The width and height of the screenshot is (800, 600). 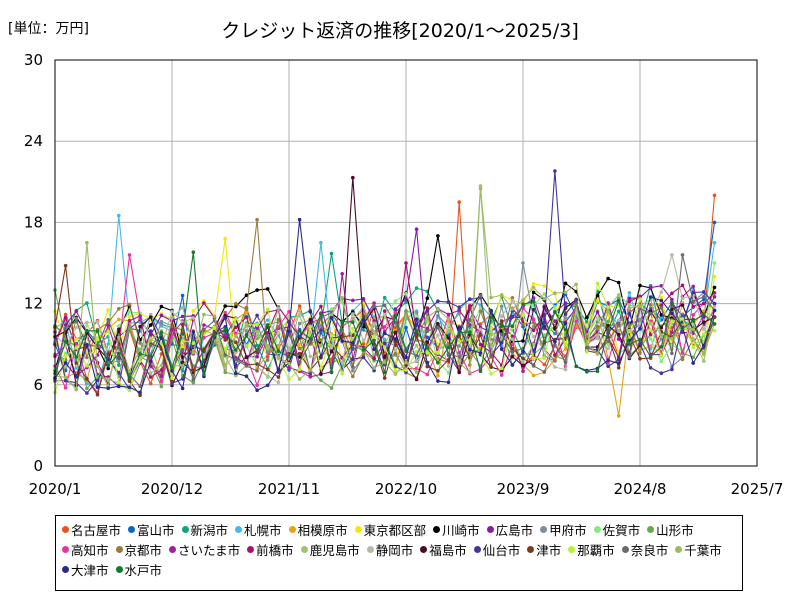 I want to click on x-tick-label: 2022/10, so click(x=406, y=489).